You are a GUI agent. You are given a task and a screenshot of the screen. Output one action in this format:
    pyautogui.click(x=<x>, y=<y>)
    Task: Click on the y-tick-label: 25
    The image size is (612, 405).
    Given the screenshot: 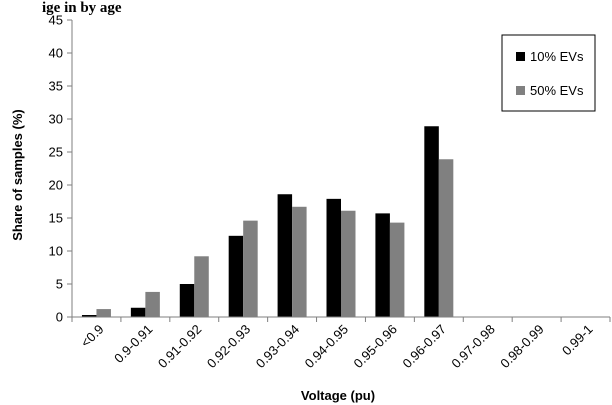 What is the action you would take?
    pyautogui.click(x=56, y=152)
    